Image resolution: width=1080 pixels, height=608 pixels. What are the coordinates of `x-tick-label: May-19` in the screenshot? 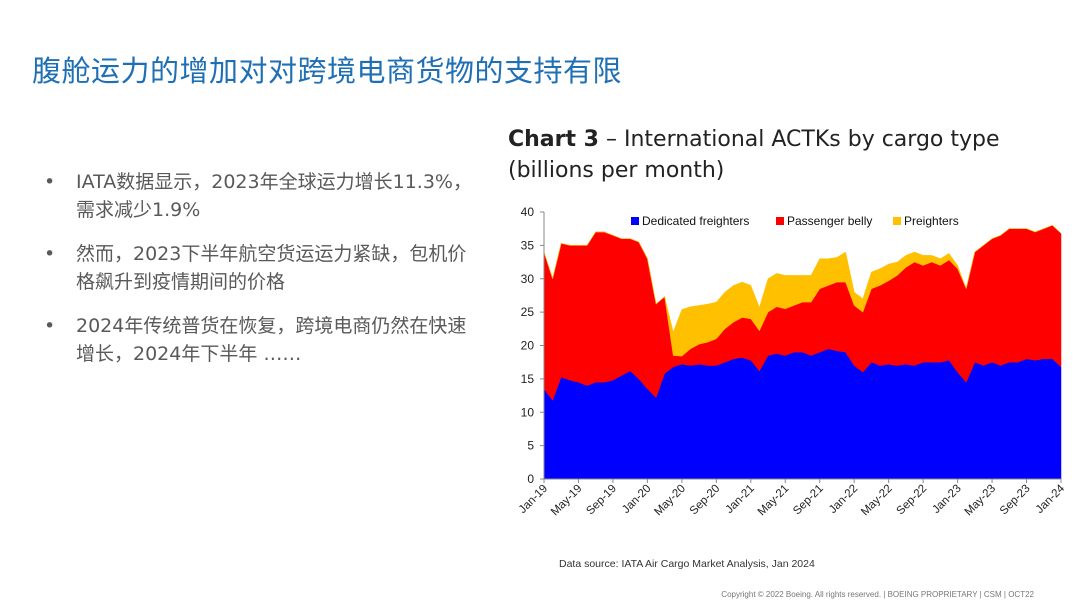 It's located at (567, 501).